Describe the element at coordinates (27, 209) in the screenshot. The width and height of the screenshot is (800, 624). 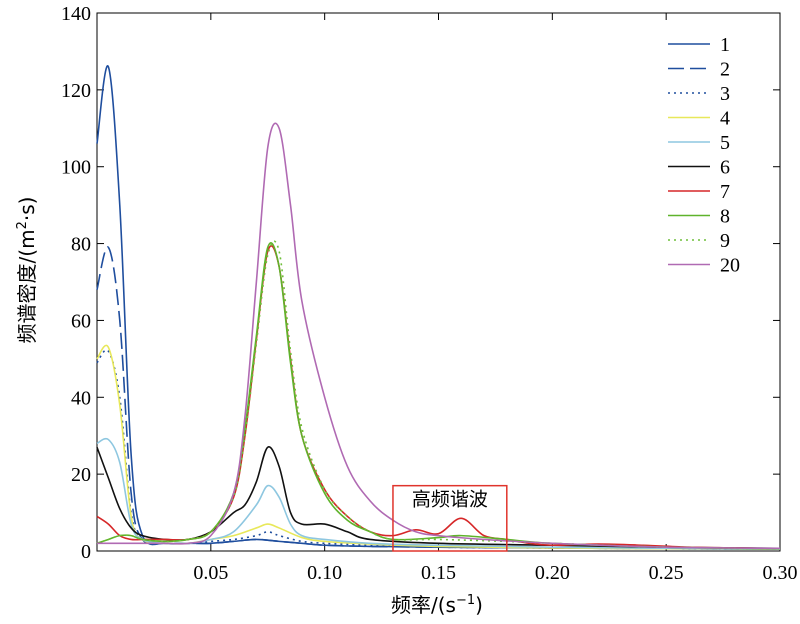
I see `y-axis-label-tail: ·s)` at that location.